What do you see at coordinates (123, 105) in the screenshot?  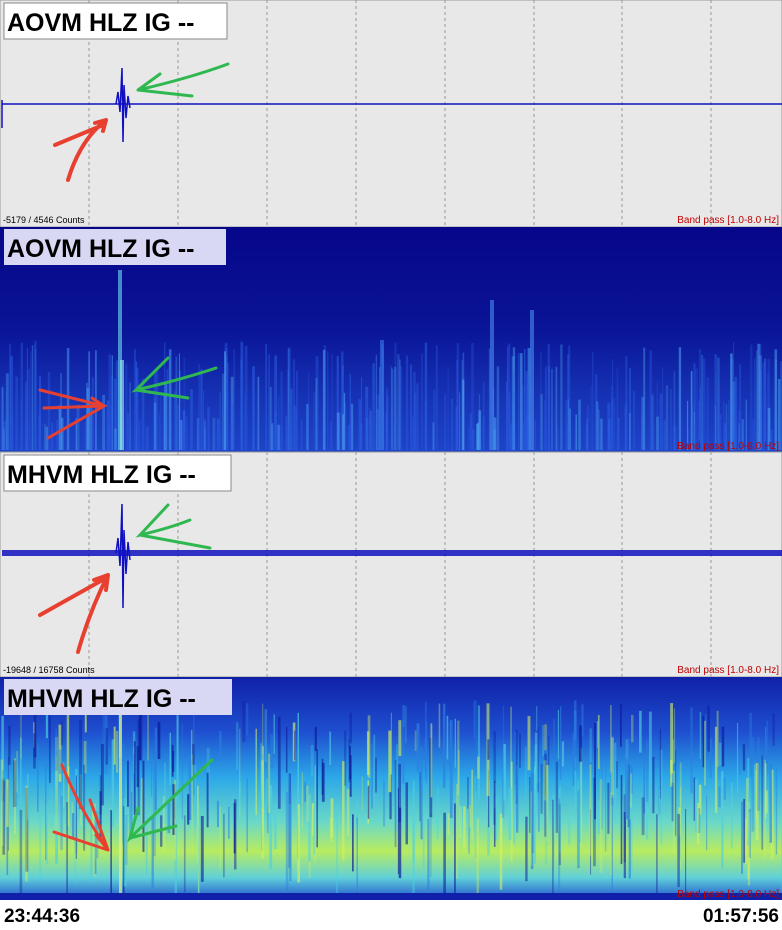 I see `waveform-event` at bounding box center [123, 105].